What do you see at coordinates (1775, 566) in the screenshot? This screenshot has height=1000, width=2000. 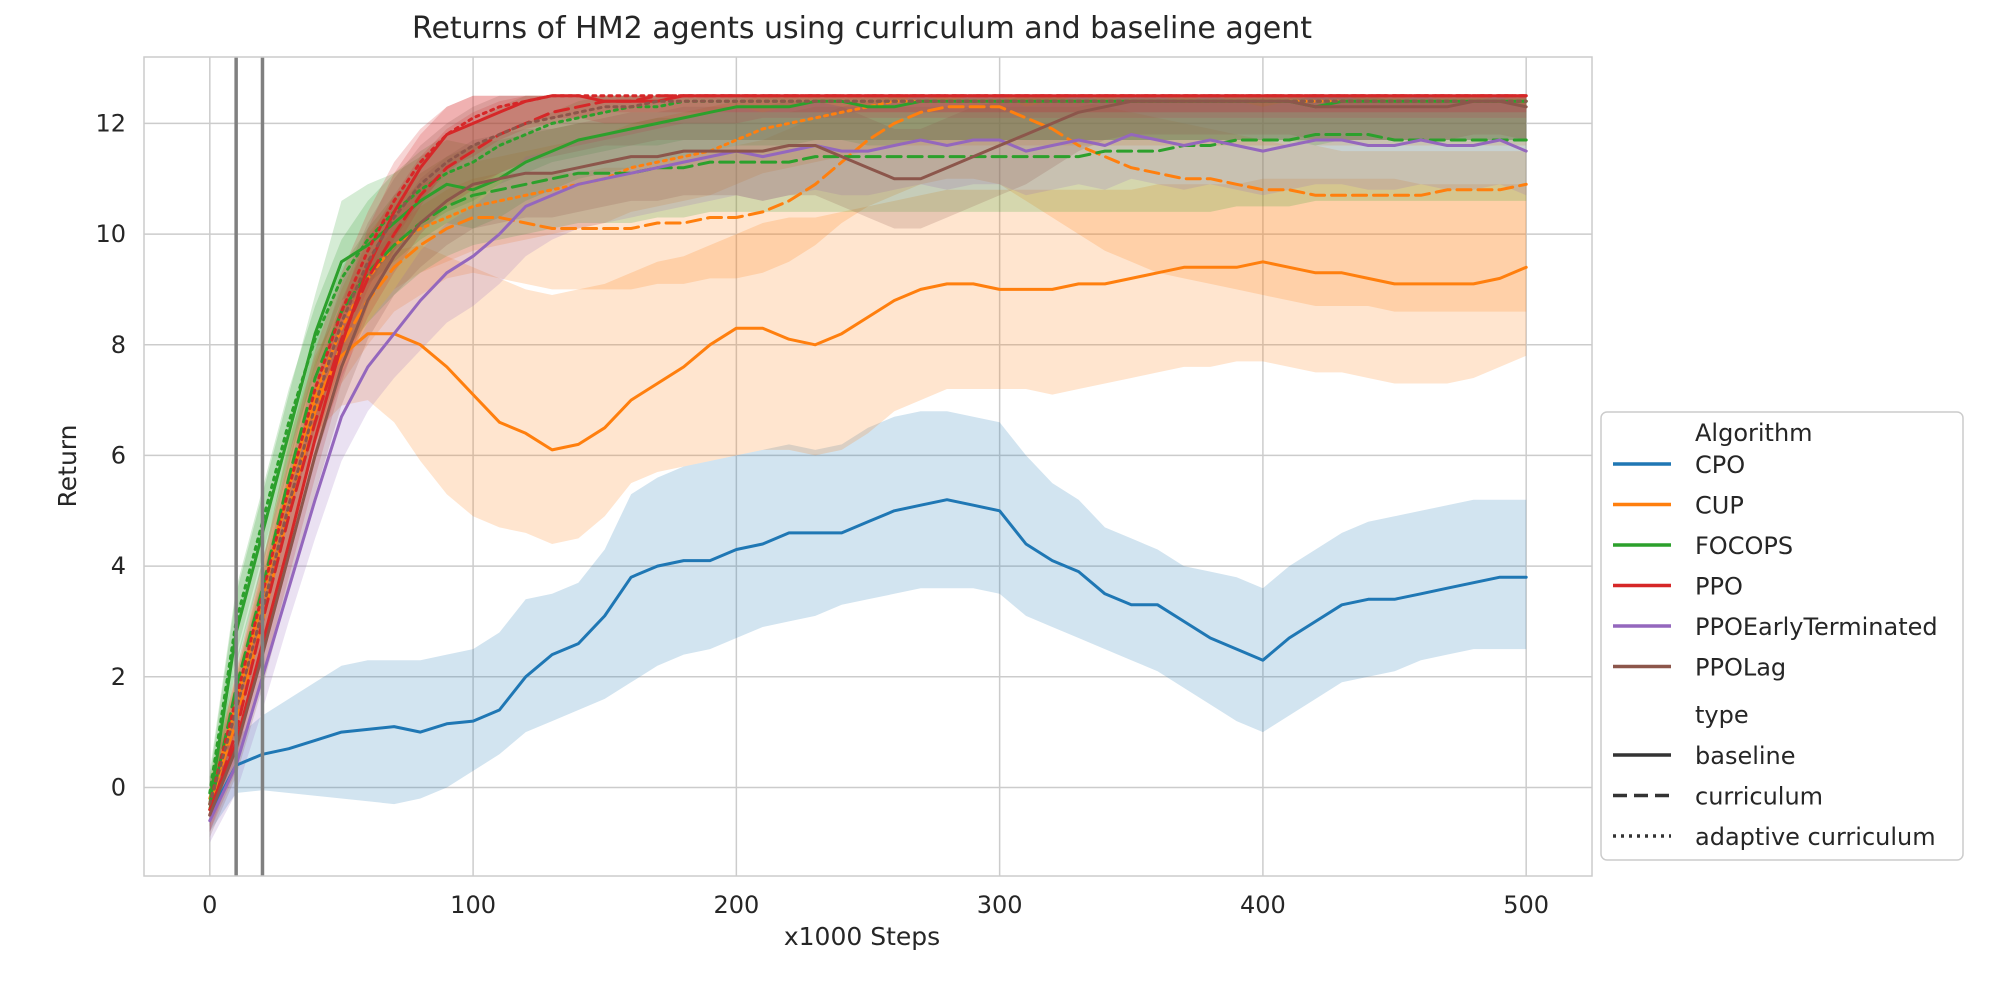 I see `legend-algorithm-entries: CPO CUP FOCOPS PPO PPOEarlyTerminated PPOLag` at bounding box center [1775, 566].